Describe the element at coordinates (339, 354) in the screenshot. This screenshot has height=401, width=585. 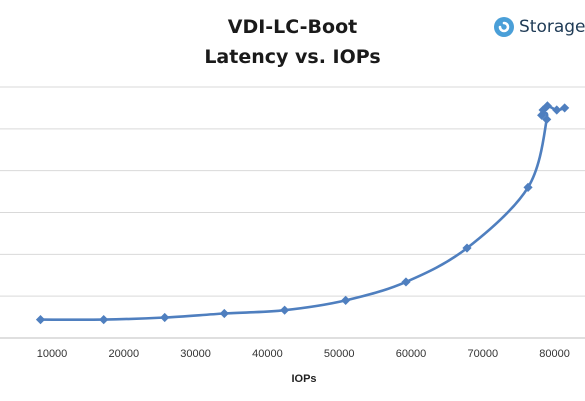
I see `x-tick-label: 50000` at that location.